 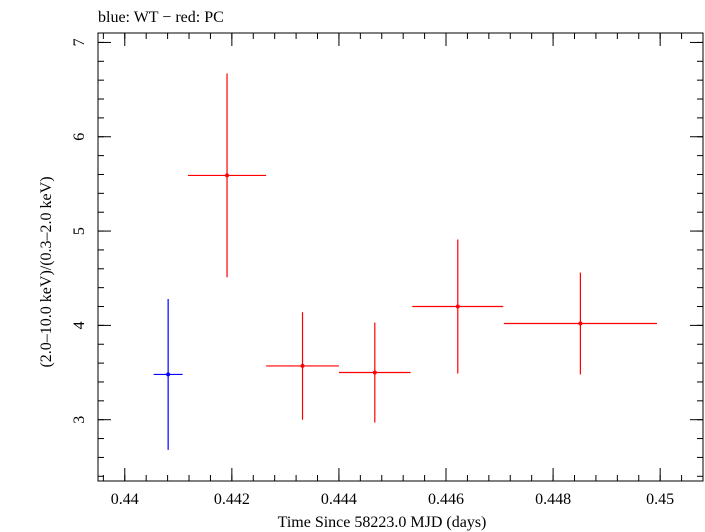 What do you see at coordinates (660, 499) in the screenshot?
I see `x-tick-label: 0.45` at bounding box center [660, 499].